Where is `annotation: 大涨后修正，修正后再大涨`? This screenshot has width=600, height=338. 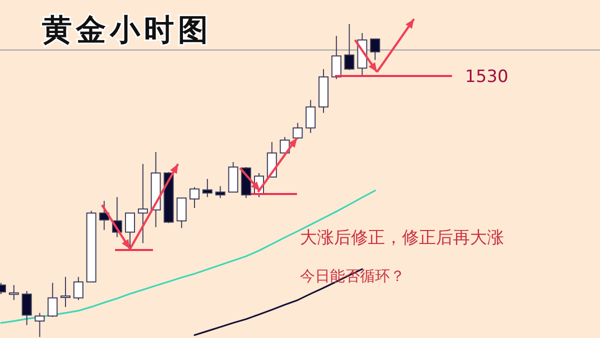
annotation: 大涨后修正，修正后再大涨 is located at coordinates (402, 238).